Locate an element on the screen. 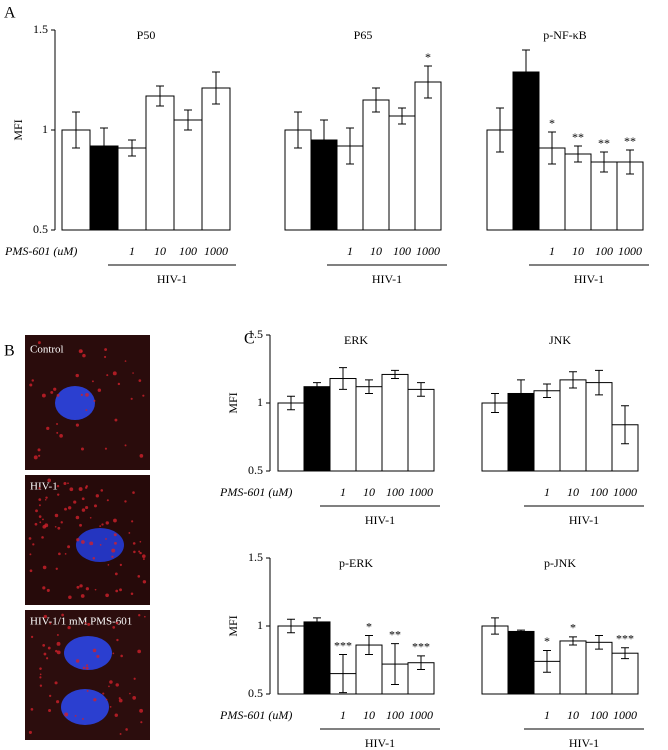  significance: *** is located at coordinates (343, 645).